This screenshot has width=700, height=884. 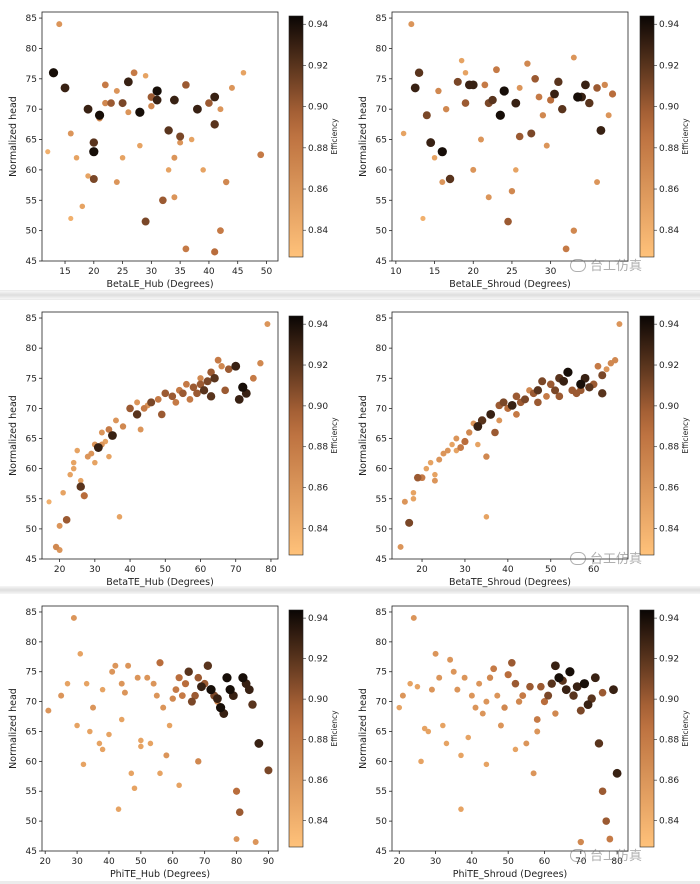 I want to click on colorbar-tick-label: 0.90, so click(x=669, y=407).